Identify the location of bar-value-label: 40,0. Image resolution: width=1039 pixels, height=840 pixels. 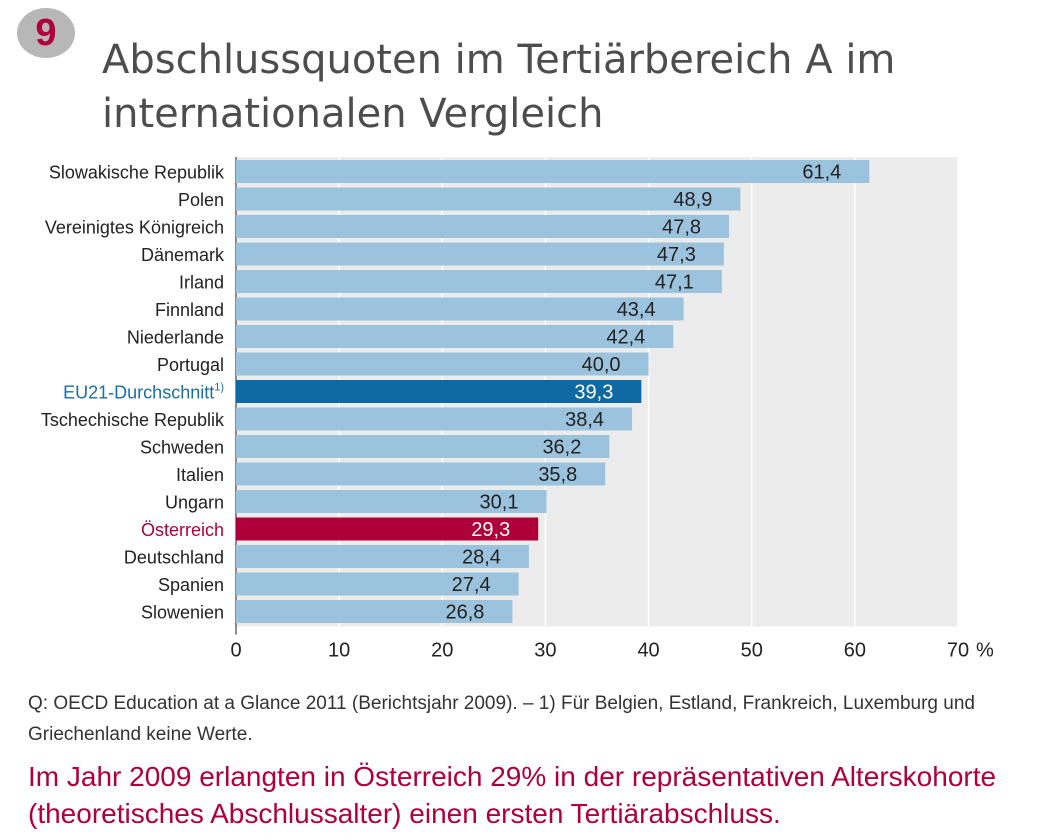
(601, 365).